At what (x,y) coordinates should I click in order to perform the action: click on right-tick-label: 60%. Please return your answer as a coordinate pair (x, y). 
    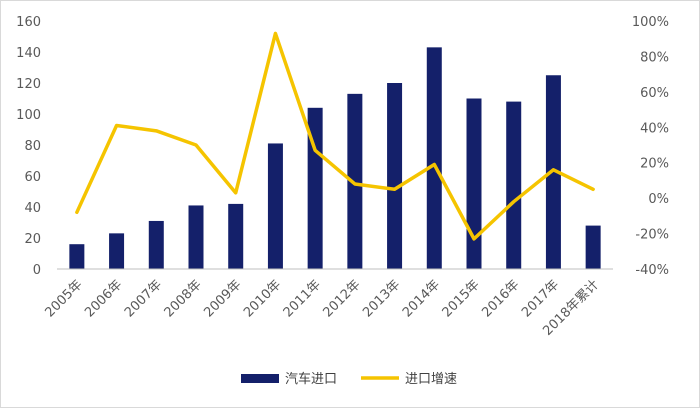
    Looking at the image, I should click on (654, 93).